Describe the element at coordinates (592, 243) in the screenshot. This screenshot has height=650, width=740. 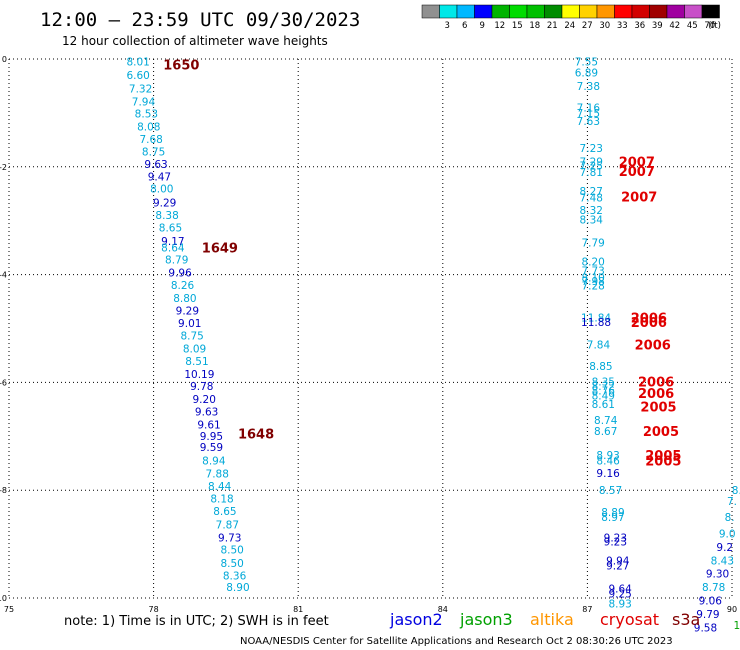
I see `swh-value-label: 7.79` at that location.